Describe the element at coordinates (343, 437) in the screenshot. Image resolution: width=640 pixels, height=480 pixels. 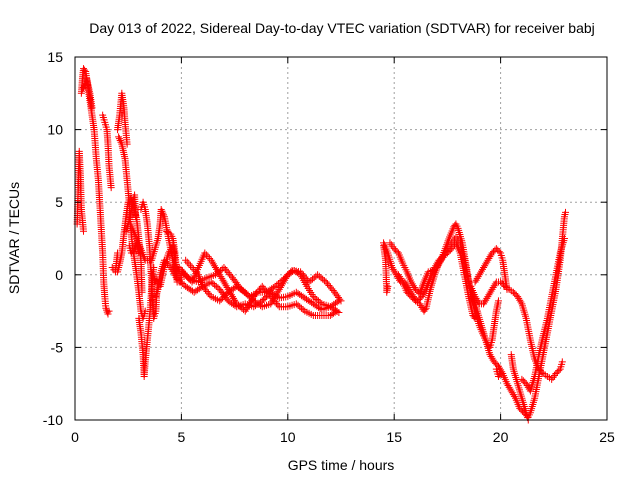
I see `x-tick-labels: 0 5 10 15 20 25` at that location.